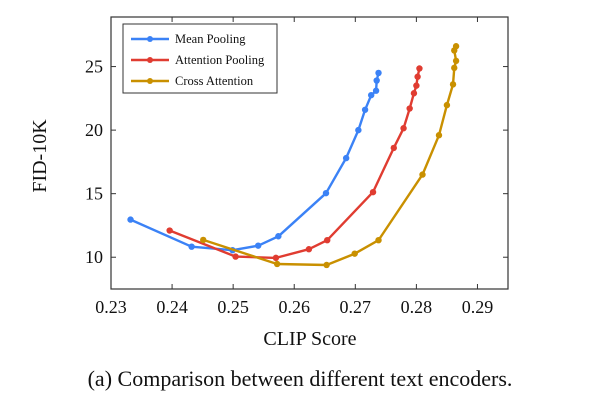  I want to click on legend-item: Cross Attention, so click(192, 81).